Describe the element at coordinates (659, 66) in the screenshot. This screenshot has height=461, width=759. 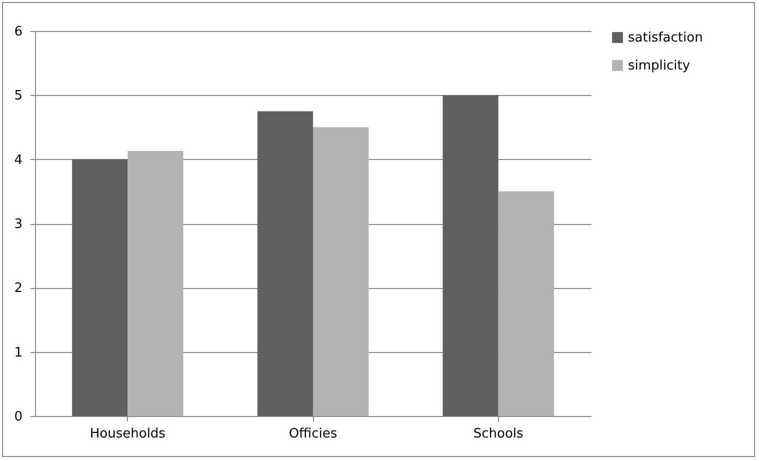
I see `legend-label: simplicity` at that location.